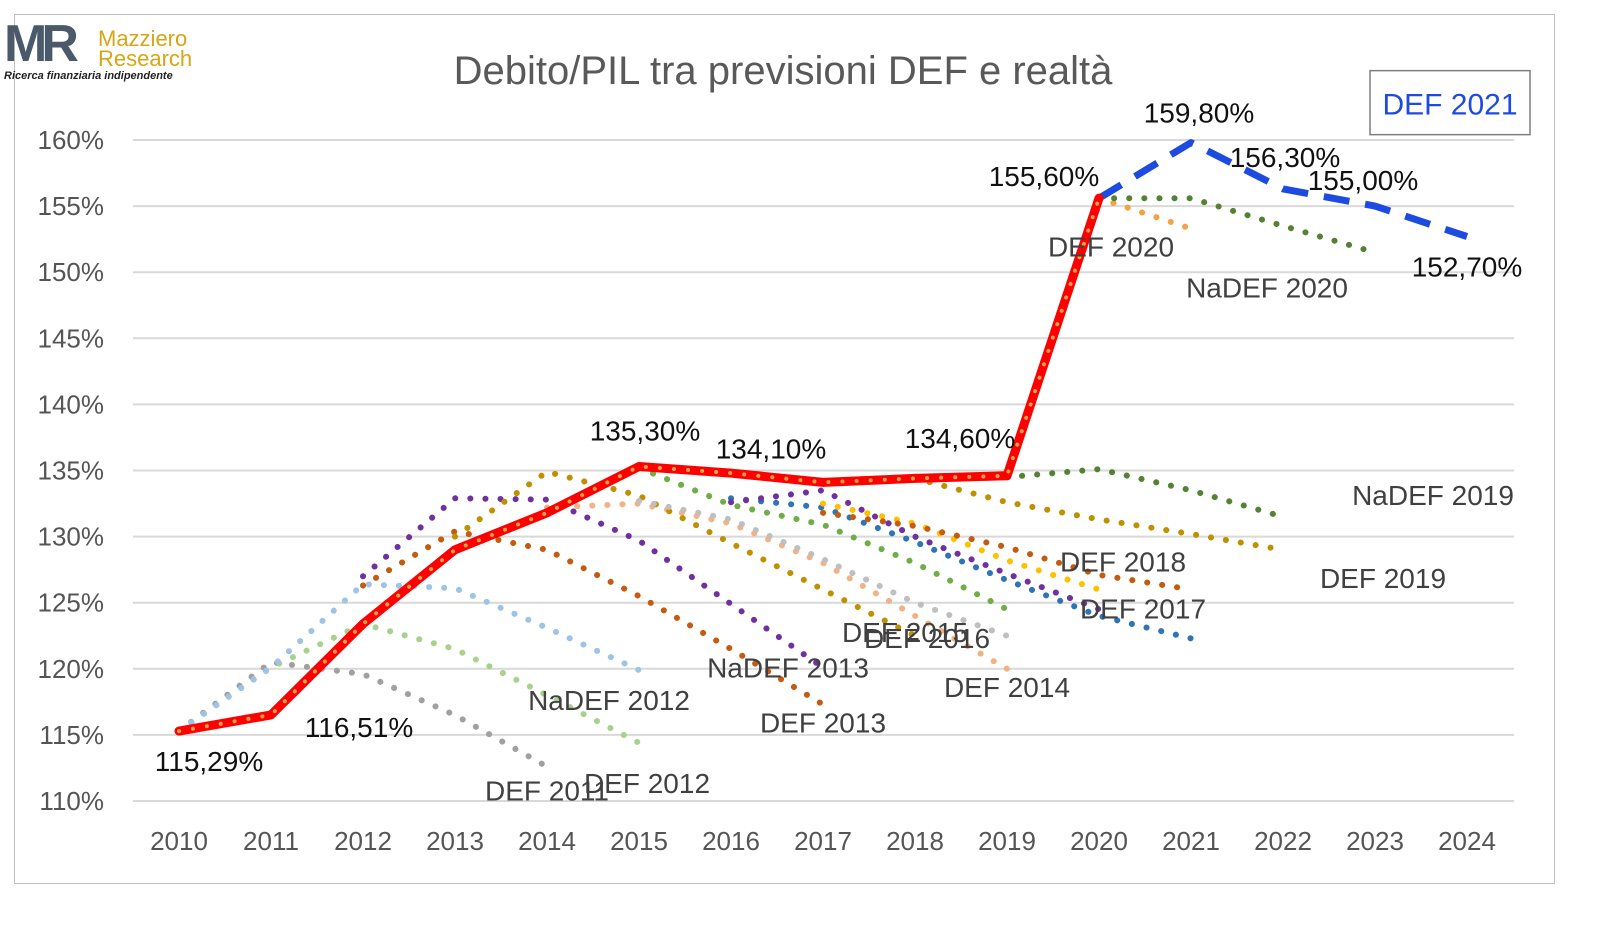  Describe the element at coordinates (363, 841) in the screenshot. I see `x-tick-label: 2012` at that location.